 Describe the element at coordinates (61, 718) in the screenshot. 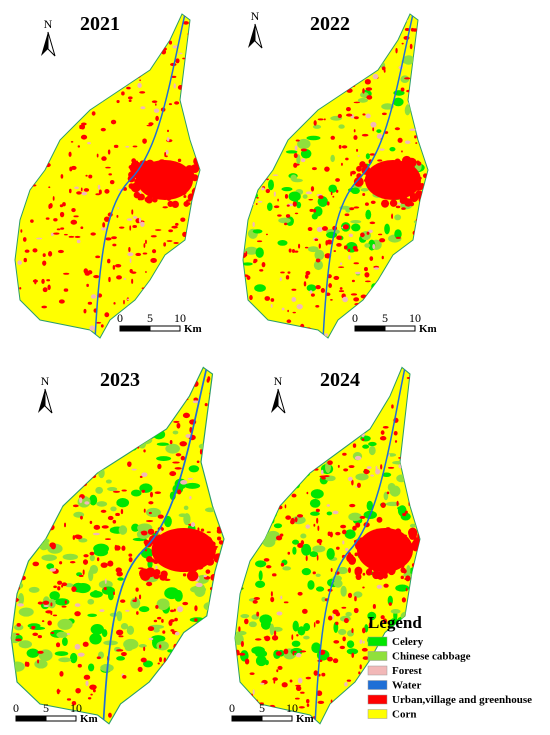

I see `scale-bar` at that location.